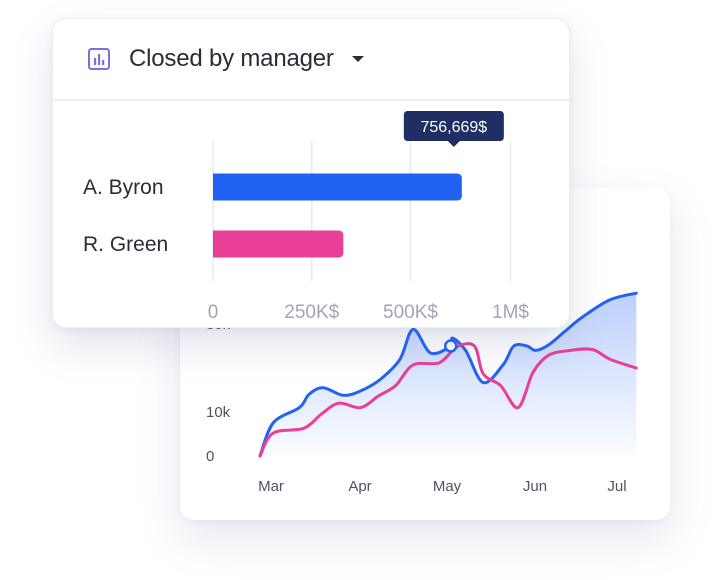 The width and height of the screenshot is (722, 580). I want to click on category-label: A. Byron, so click(123, 187).